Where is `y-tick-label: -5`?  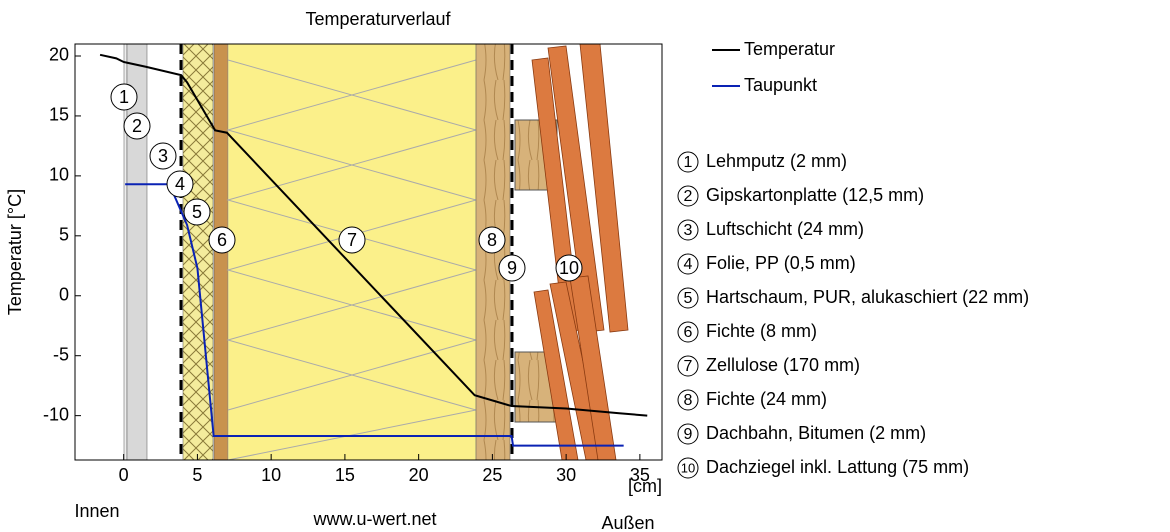
y-tick-label: -5 is located at coordinates (61, 354).